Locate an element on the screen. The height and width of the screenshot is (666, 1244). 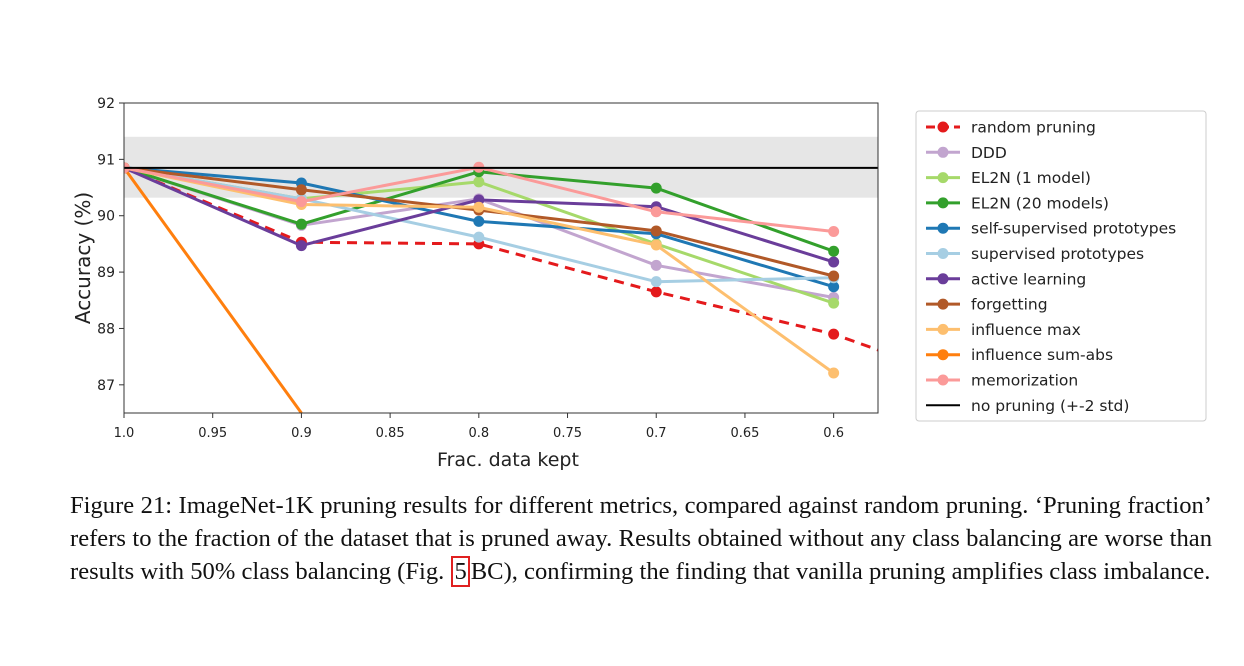
legend-marker-random-pruning is located at coordinates (943, 127).